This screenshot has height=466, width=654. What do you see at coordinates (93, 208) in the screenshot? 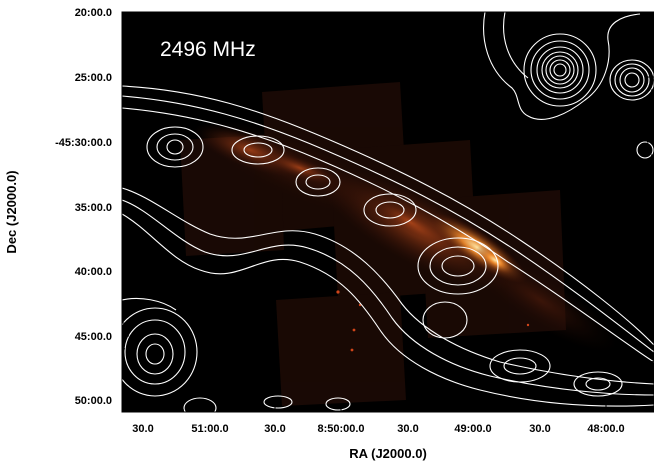
I see `y-tick-label: 35:00.0` at bounding box center [93, 208].